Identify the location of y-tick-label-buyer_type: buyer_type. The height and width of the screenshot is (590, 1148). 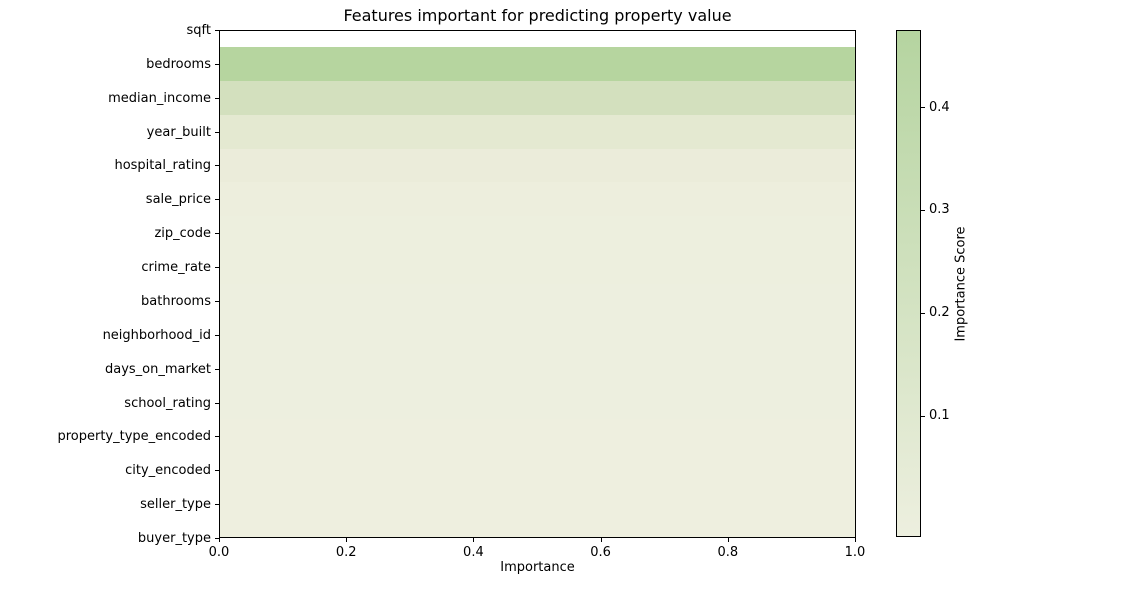
(174, 538).